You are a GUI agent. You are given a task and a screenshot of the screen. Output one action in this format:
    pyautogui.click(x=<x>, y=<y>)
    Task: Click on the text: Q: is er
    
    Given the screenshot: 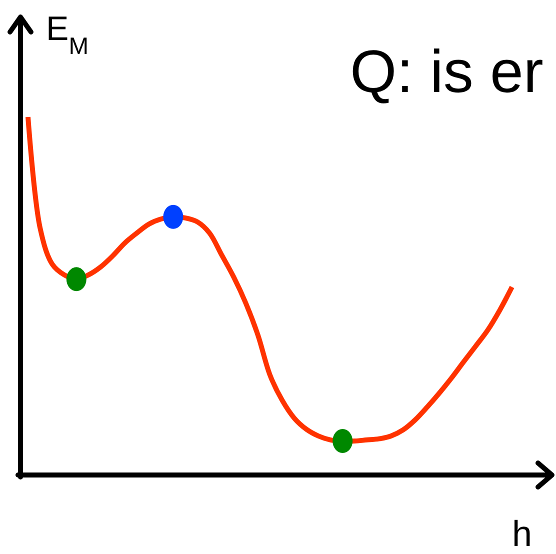 What is the action you would take?
    pyautogui.click(x=447, y=71)
    